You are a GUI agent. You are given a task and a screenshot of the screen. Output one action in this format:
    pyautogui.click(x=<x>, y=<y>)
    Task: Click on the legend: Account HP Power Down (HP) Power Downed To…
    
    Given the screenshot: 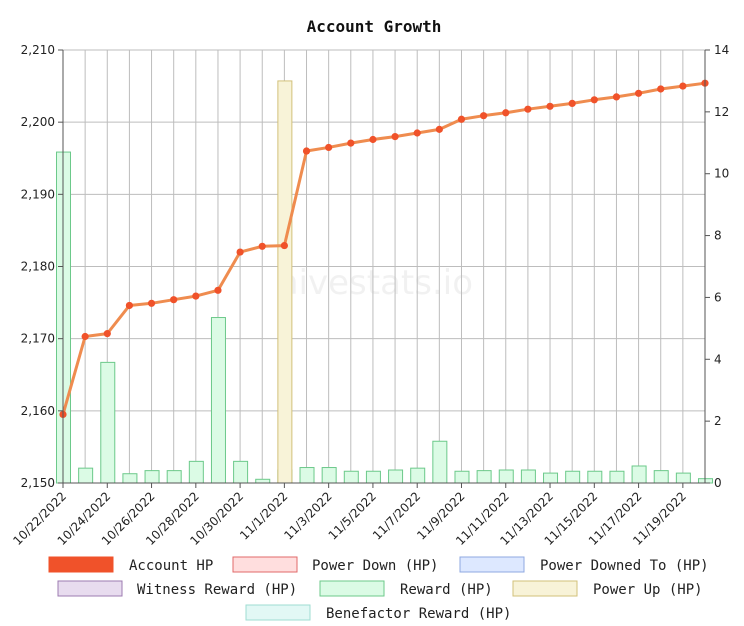 What is the action you would take?
    pyautogui.click(x=378, y=589)
    